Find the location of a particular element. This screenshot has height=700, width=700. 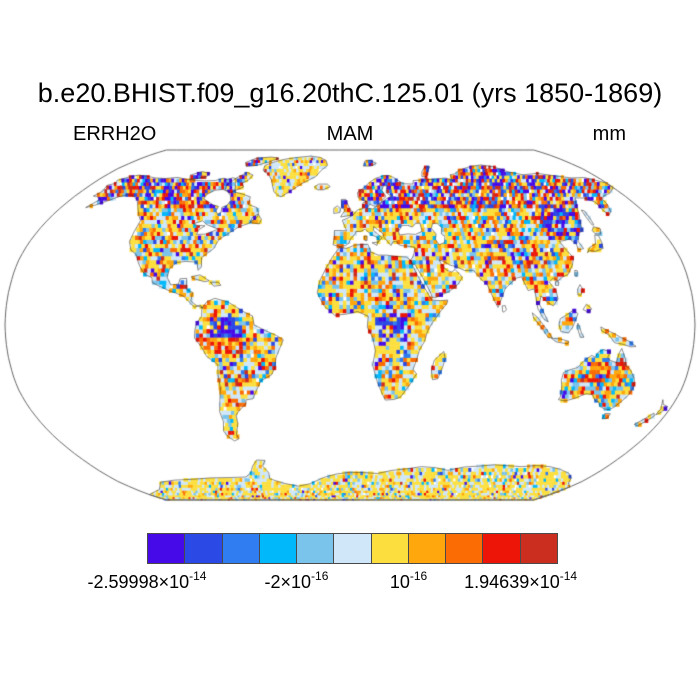

subtitle-row: ERRH2O MAM mm is located at coordinates (350, 135).